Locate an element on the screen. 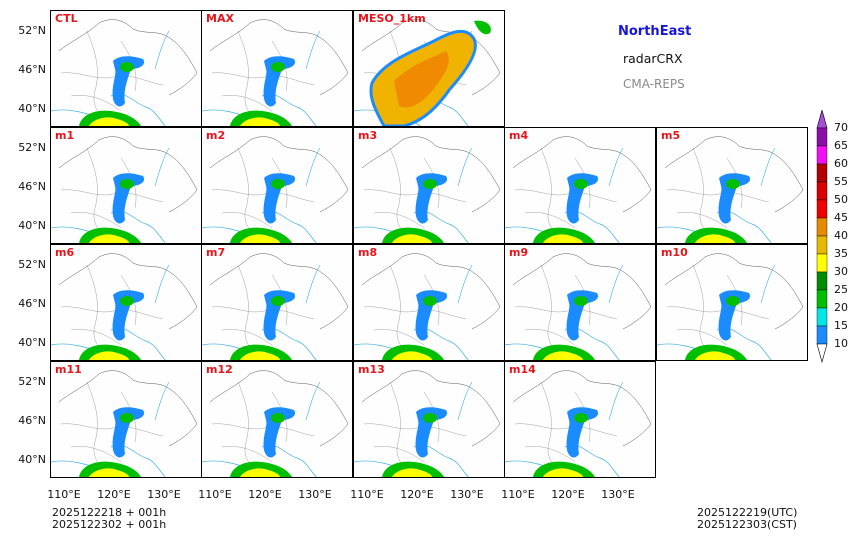  variable-title: radarCRX is located at coordinates (653, 58).